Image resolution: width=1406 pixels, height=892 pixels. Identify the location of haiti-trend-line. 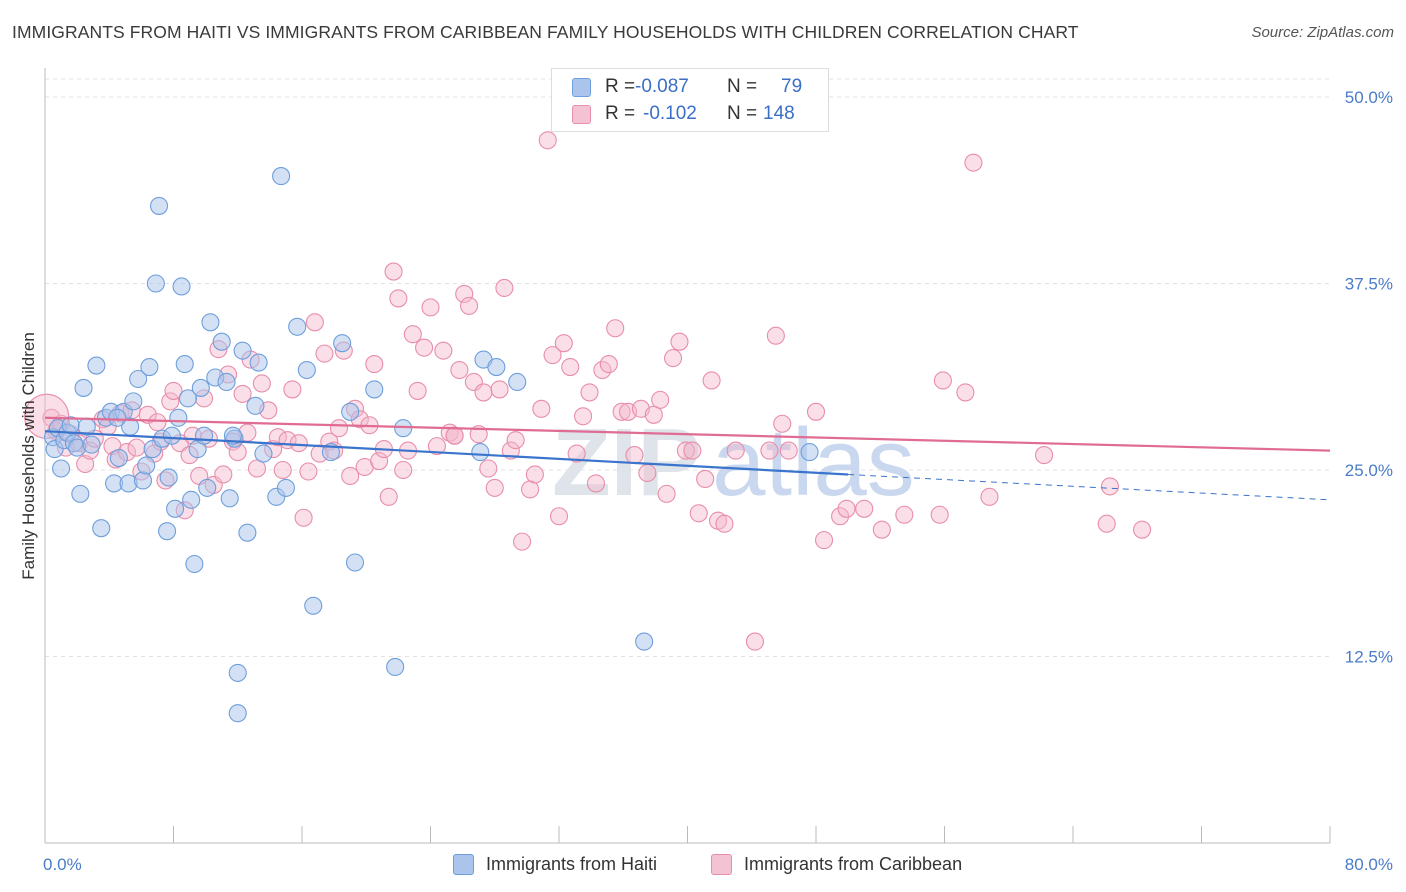
(446, 453).